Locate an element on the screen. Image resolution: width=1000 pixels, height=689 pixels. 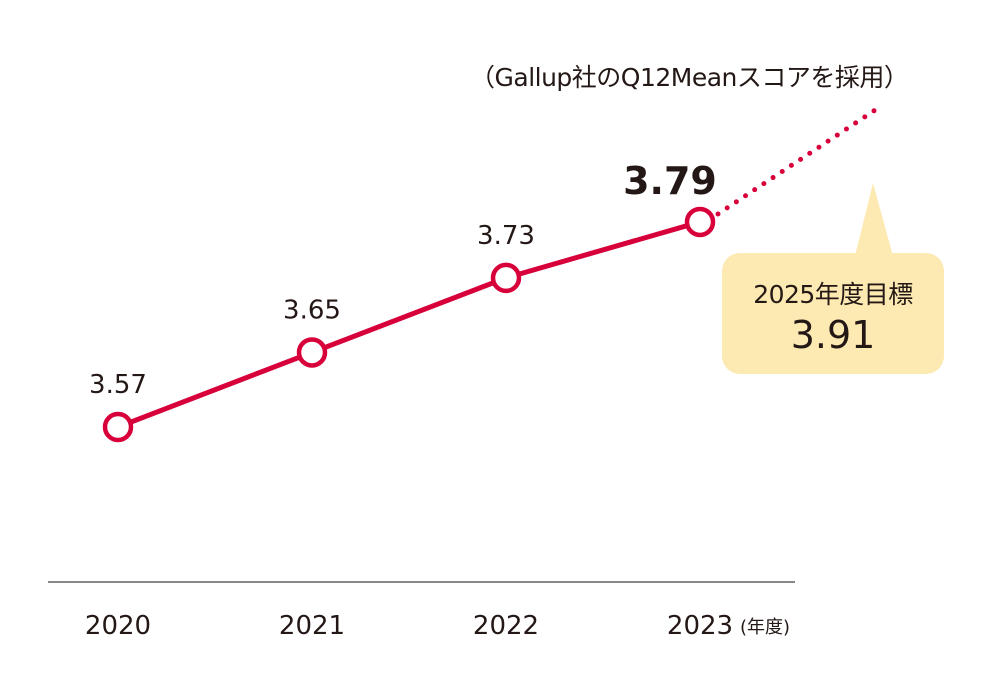
chart-note: （Gallup社のQ12Meanスコアを採用） is located at coordinates (689, 77).